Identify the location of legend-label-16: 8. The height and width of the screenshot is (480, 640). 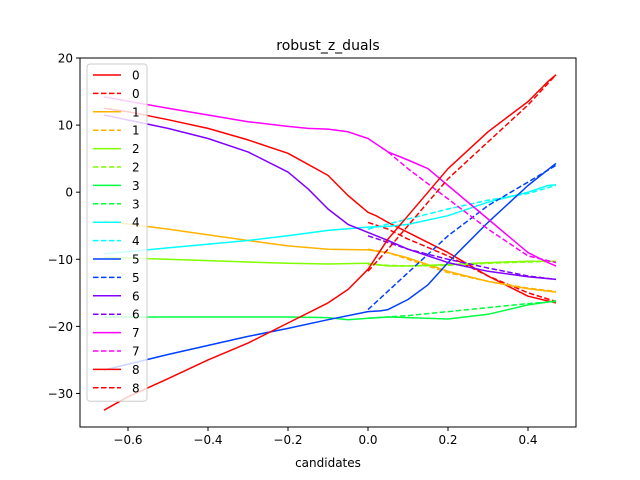
(136, 370).